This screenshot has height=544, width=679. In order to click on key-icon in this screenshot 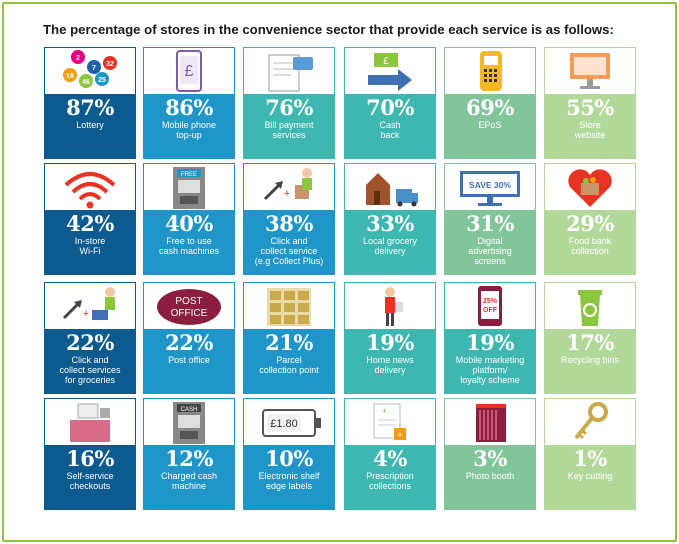, I will do `click(590, 422)`.